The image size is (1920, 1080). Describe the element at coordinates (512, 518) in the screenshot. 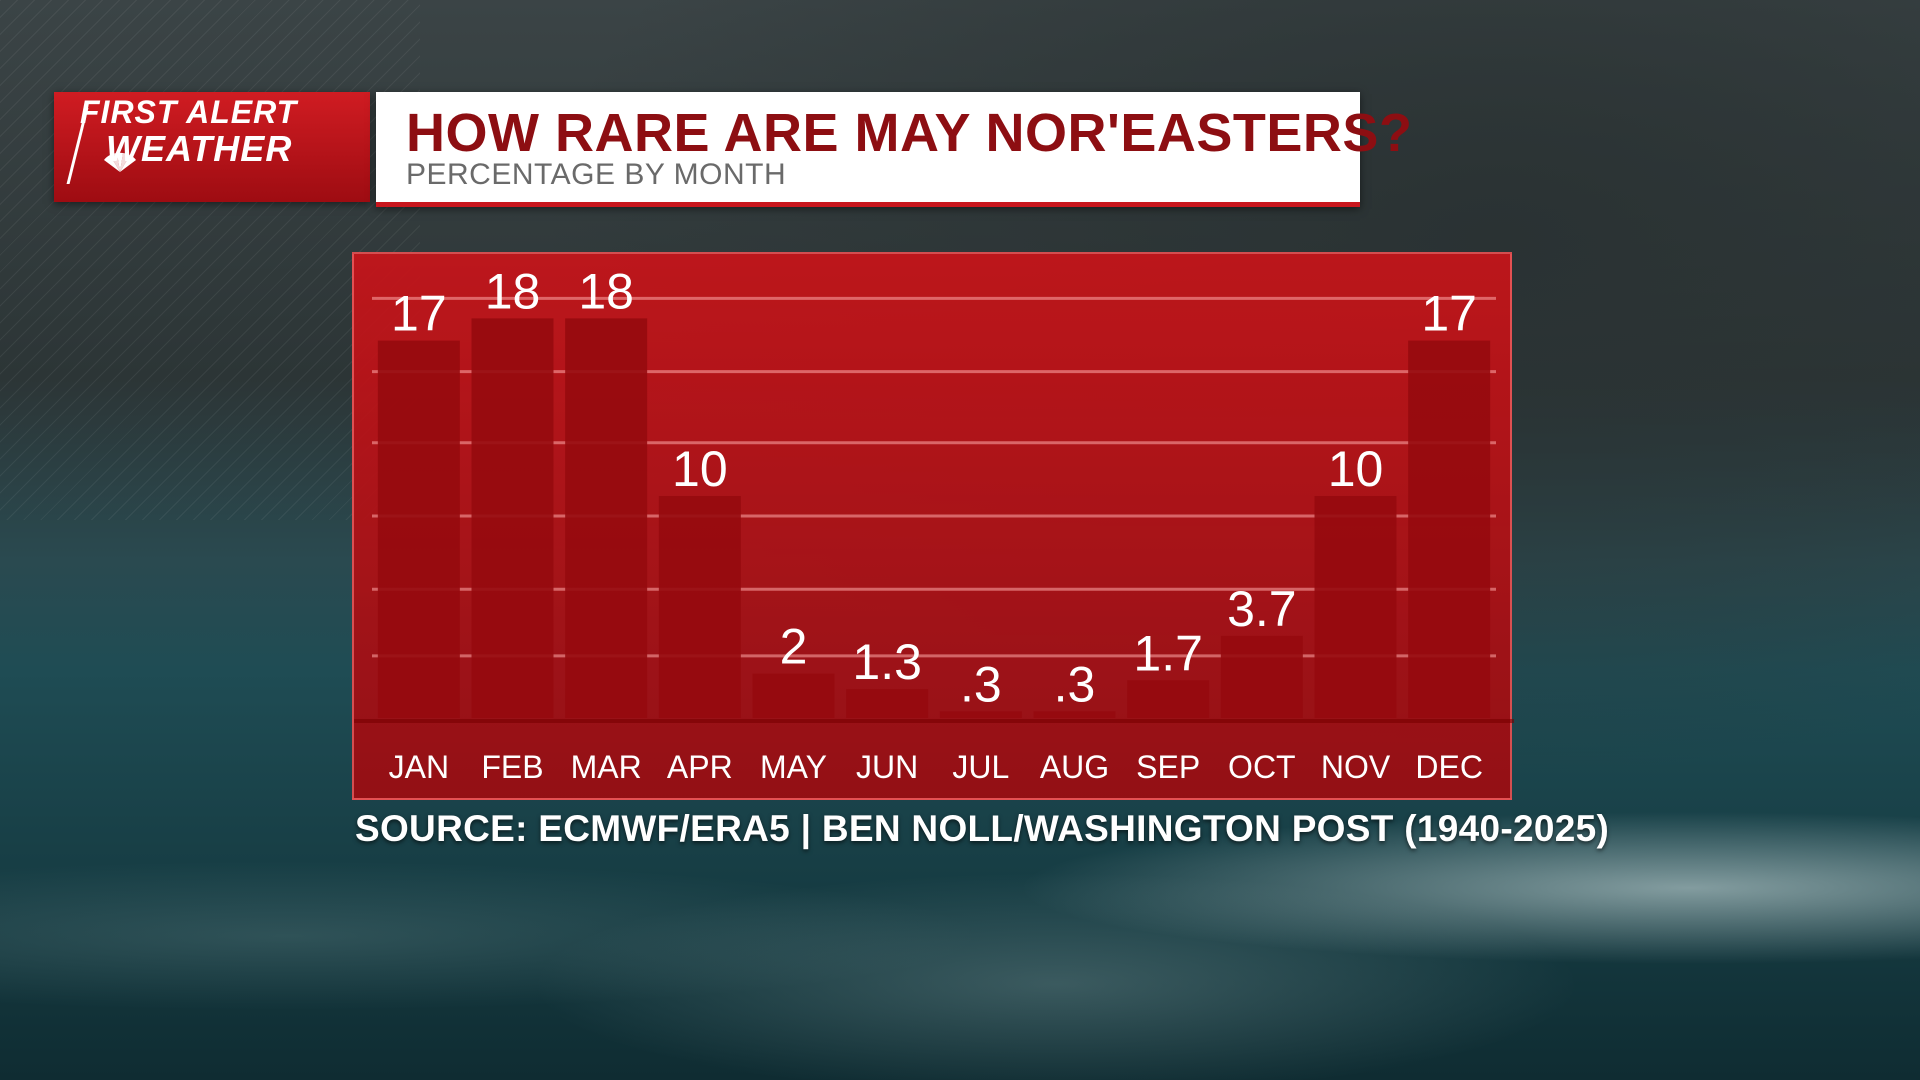

I see `bar-feb` at that location.